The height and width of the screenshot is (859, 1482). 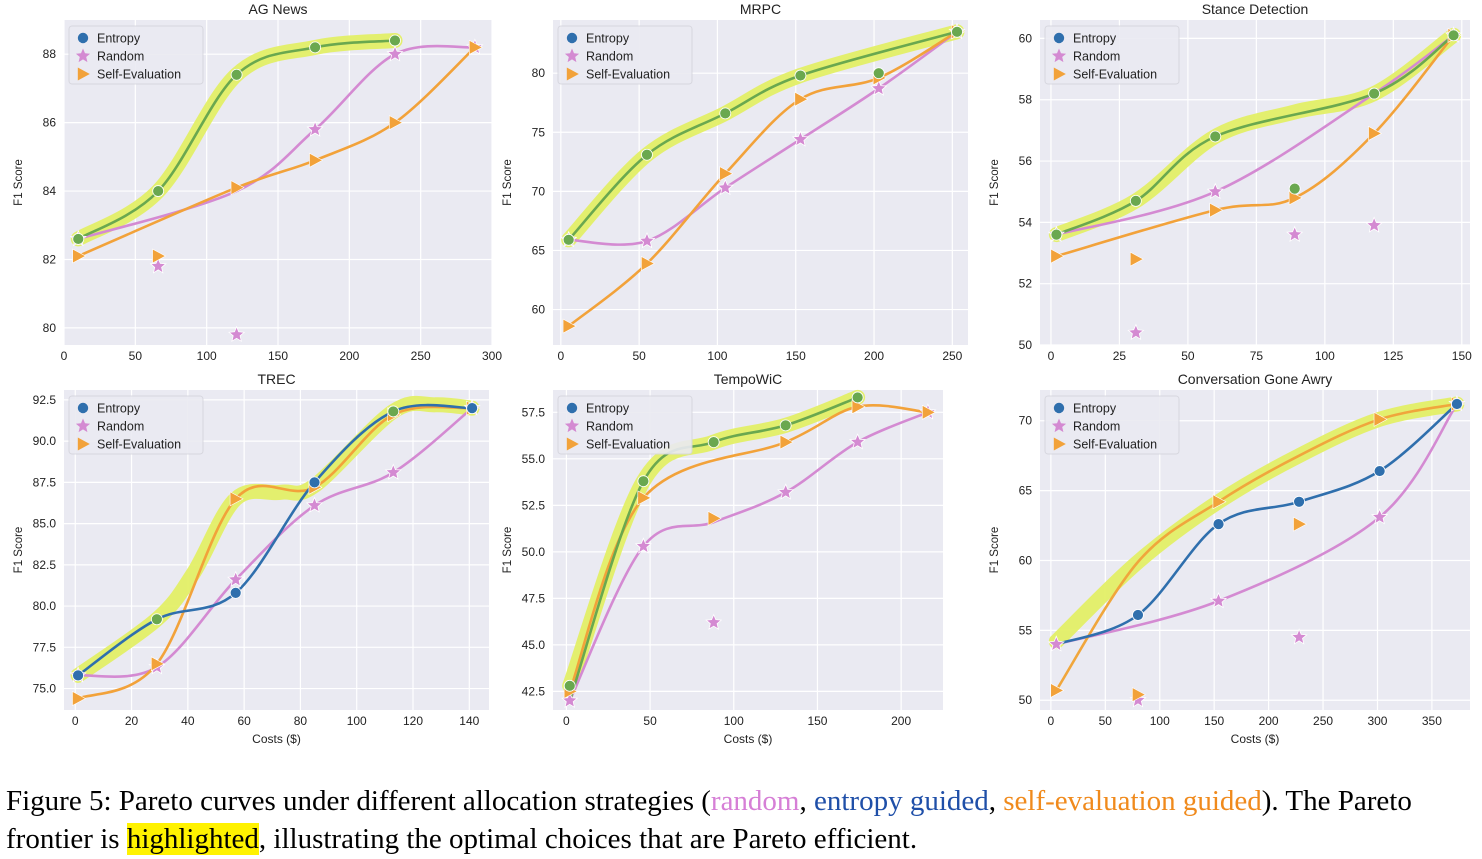 What do you see at coordinates (132, 721) in the screenshot?
I see `x-tick-label: 20` at bounding box center [132, 721].